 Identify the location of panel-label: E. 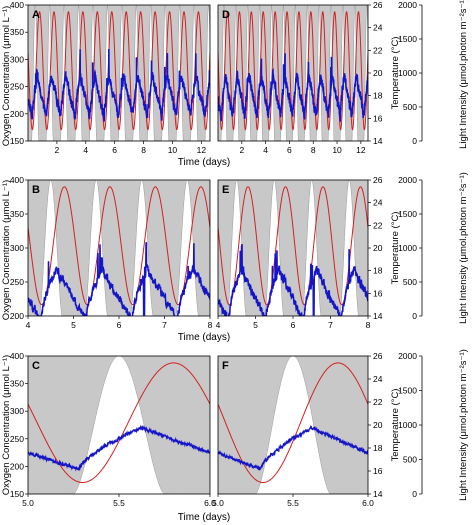
(225, 190).